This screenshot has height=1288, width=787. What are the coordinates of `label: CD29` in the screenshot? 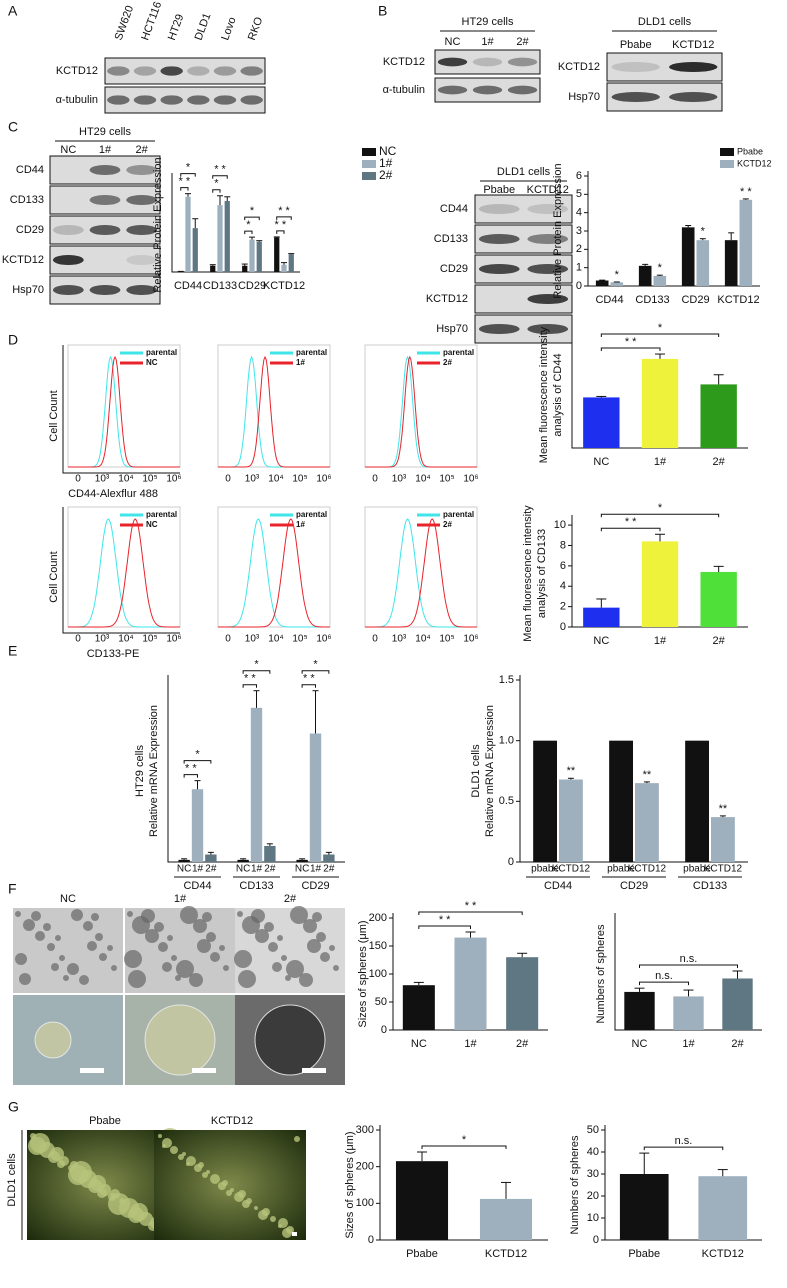 It's located at (315, 886).